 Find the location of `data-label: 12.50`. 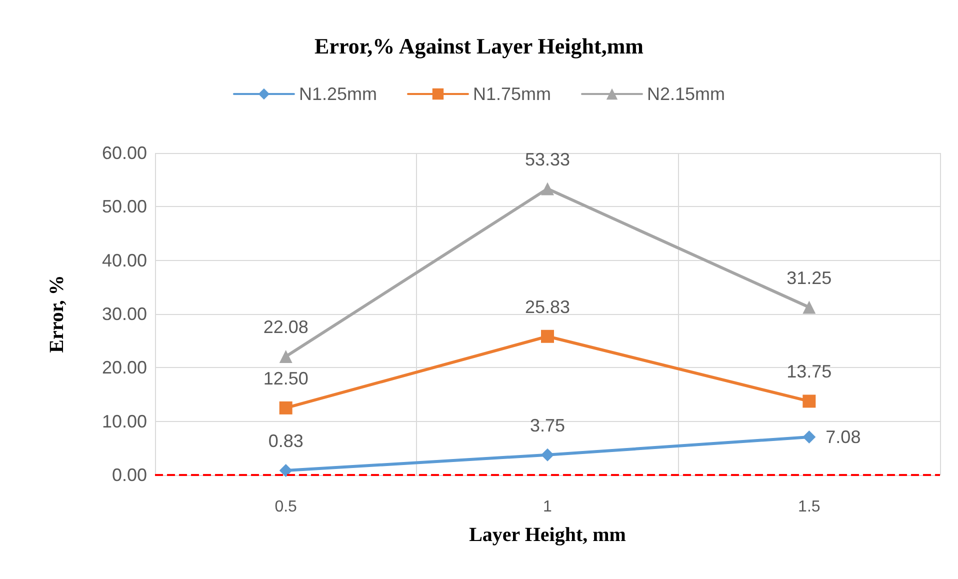

data-label: 12.50 is located at coordinates (285, 378).